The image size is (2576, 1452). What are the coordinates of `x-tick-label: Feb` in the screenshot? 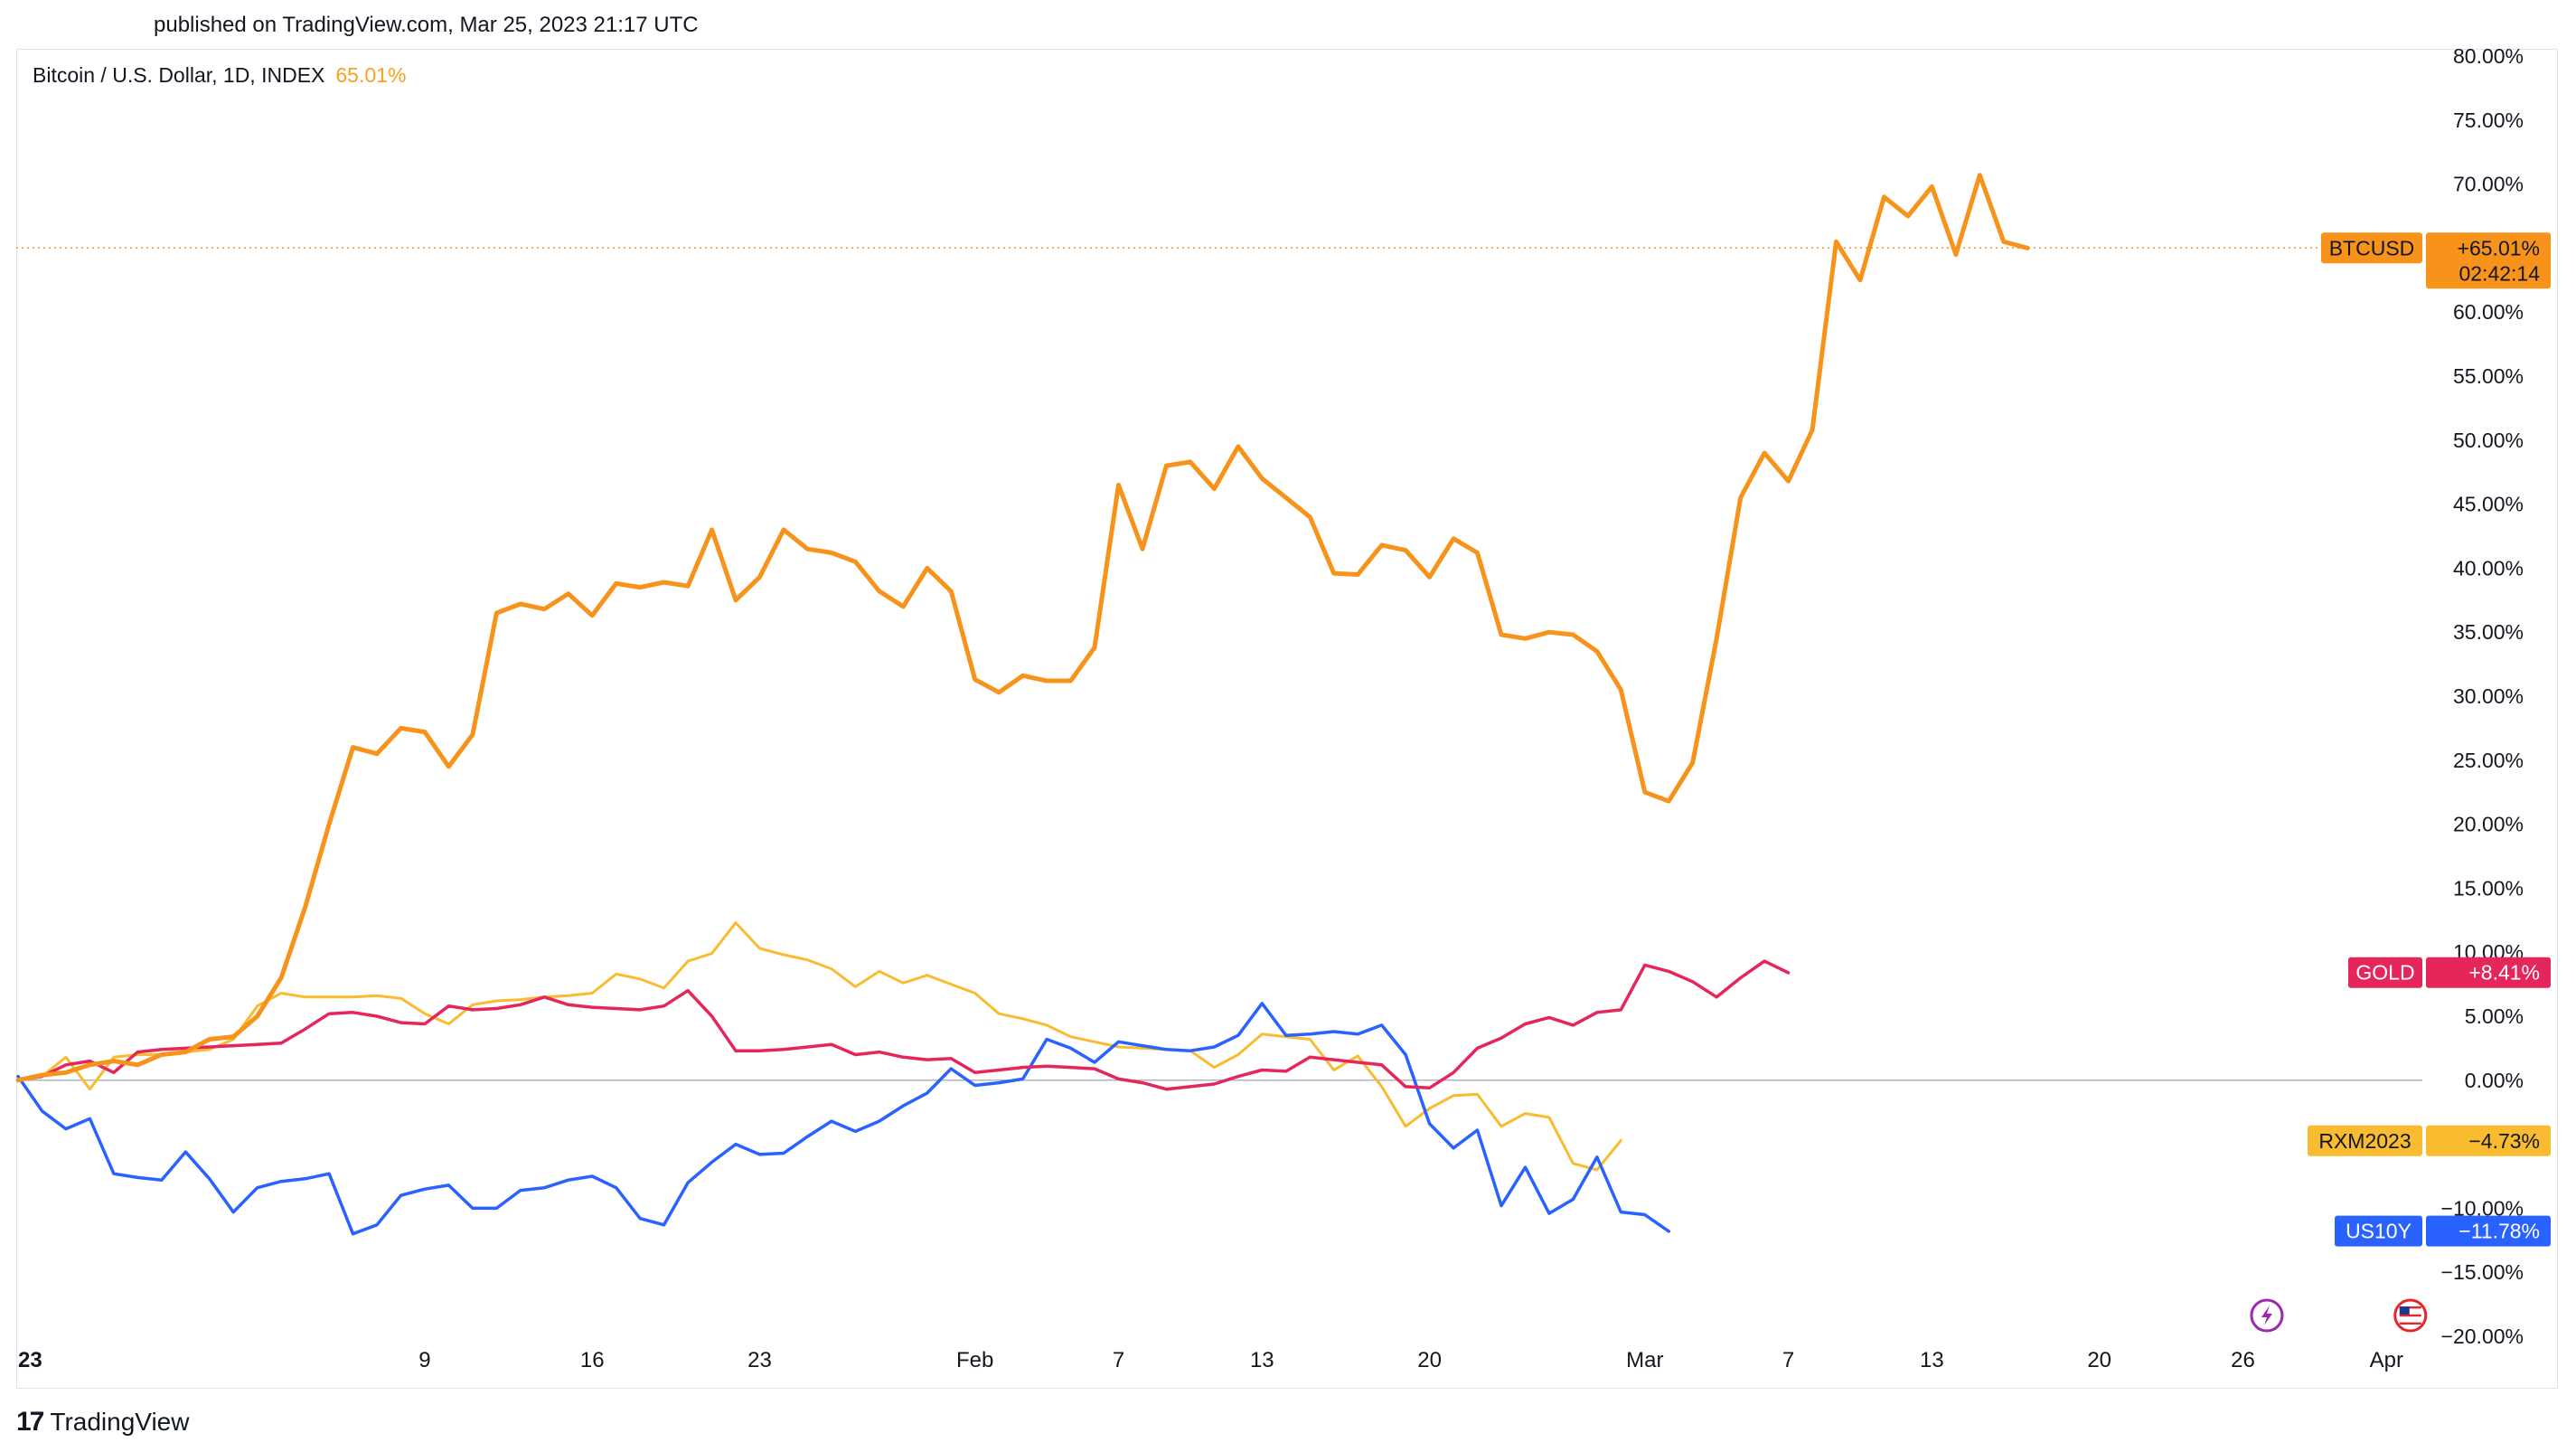 It's located at (974, 1360).